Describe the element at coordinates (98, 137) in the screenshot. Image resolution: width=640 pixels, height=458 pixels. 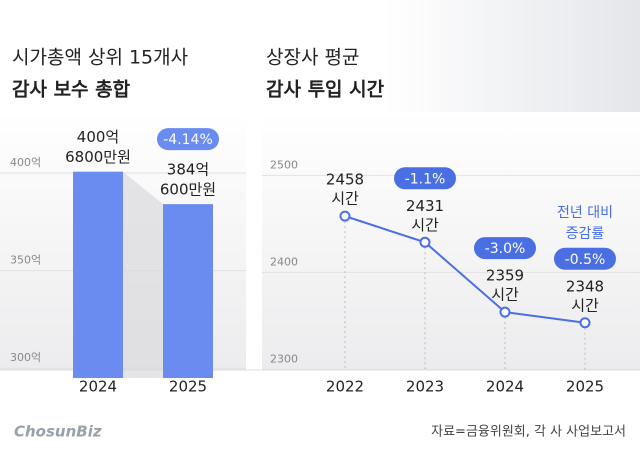
I see `value-label: 400억` at that location.